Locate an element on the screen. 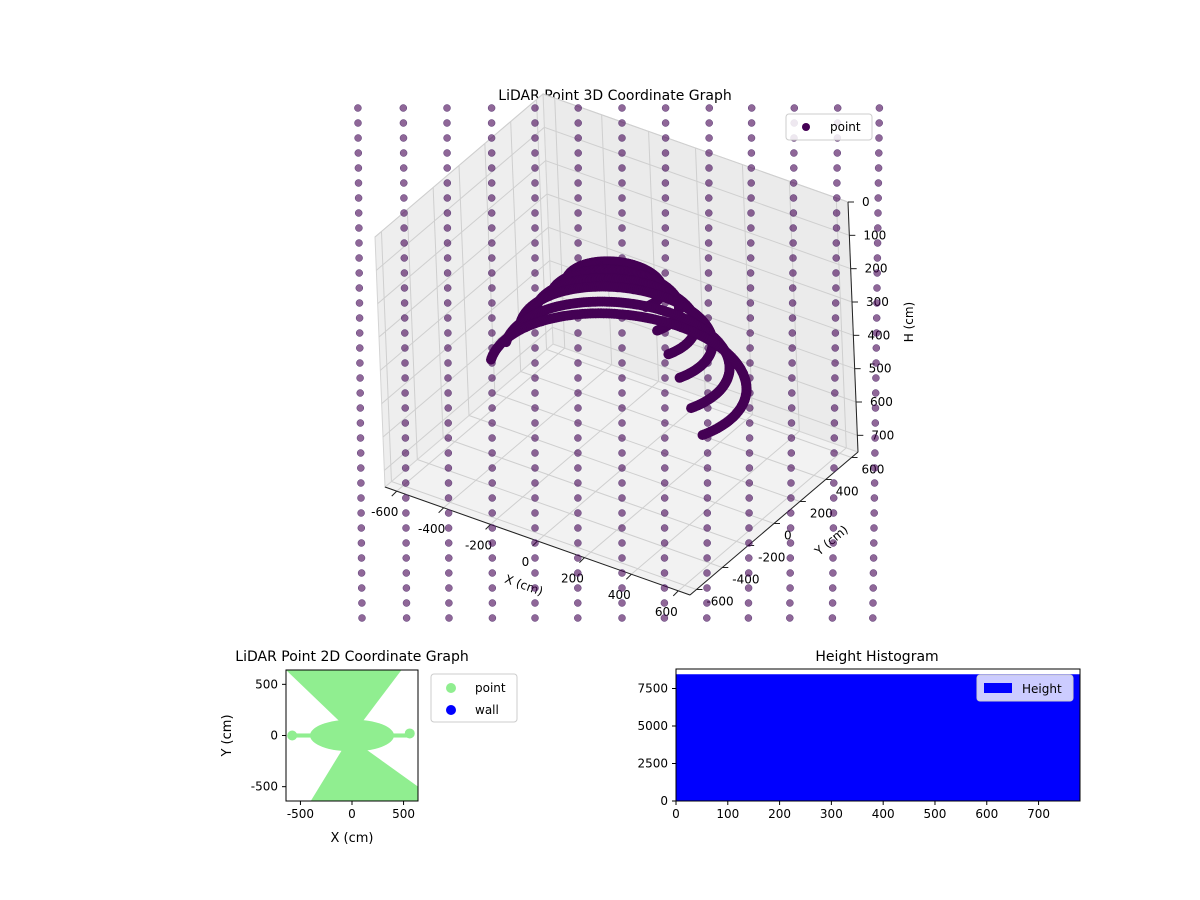 Image resolution: width=1200 pixels, height=900 pixels. x-tick-label-hist: 600 is located at coordinates (986, 814).